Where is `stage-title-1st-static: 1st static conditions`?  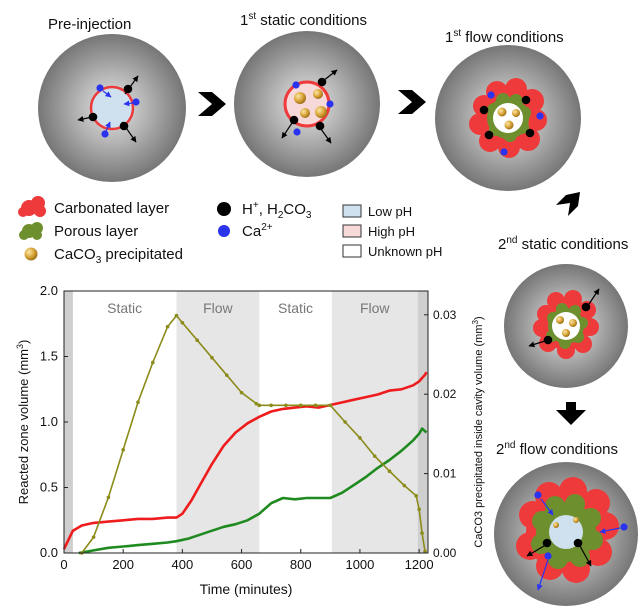 stage-title-1st-static: 1st static conditions is located at coordinates (303, 20).